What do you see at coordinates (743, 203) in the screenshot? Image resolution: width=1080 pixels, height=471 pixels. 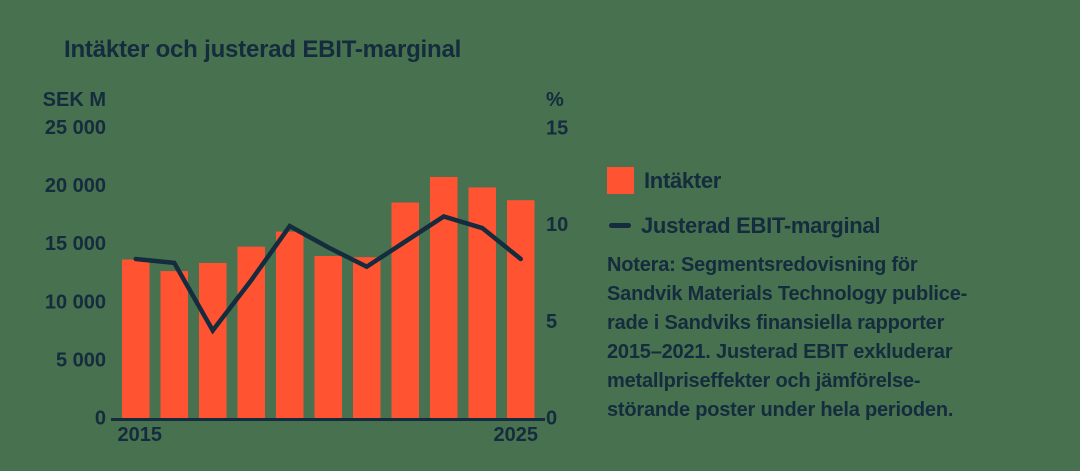 I see `legend: Intäkter Justerad EBIT-marginal` at bounding box center [743, 203].